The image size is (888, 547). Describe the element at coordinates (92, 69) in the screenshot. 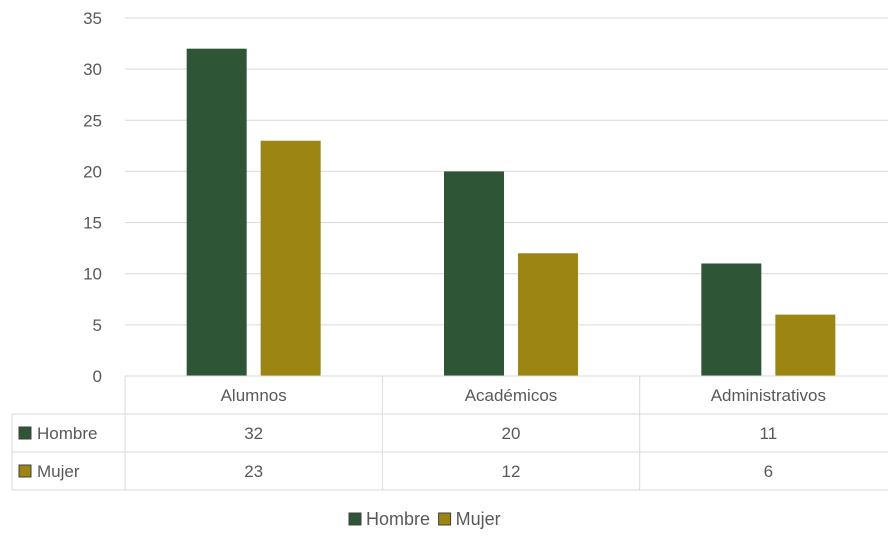

I see `y-tick-label: 30` at that location.